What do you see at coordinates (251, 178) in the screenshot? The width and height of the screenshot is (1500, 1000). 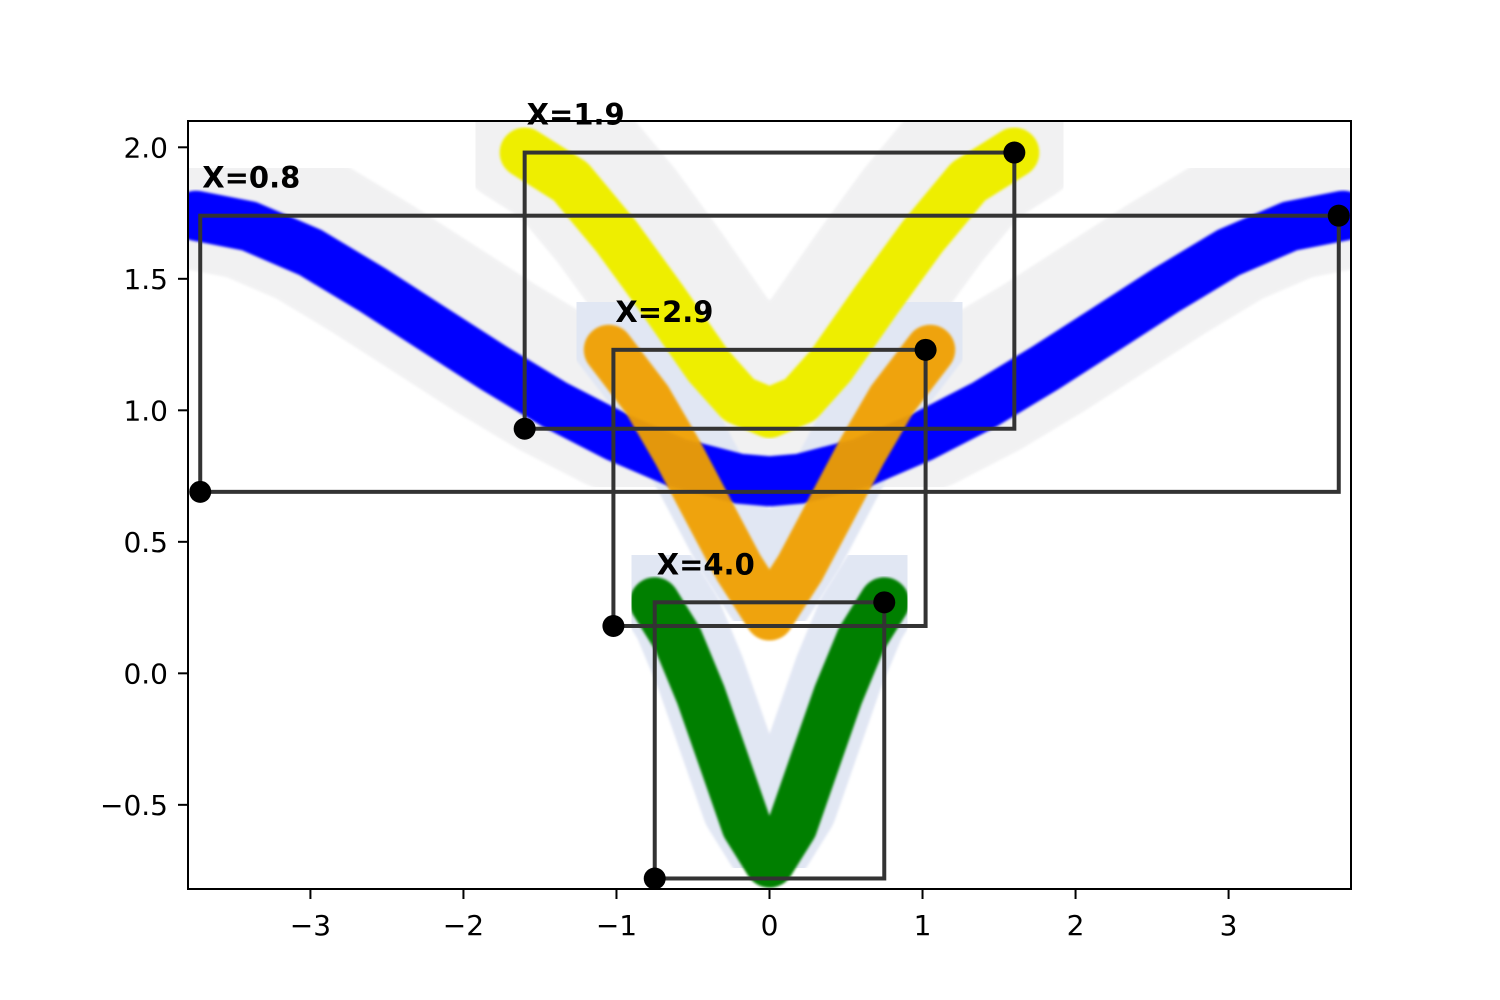 I see `series-annotation: X=0.8` at bounding box center [251, 178].